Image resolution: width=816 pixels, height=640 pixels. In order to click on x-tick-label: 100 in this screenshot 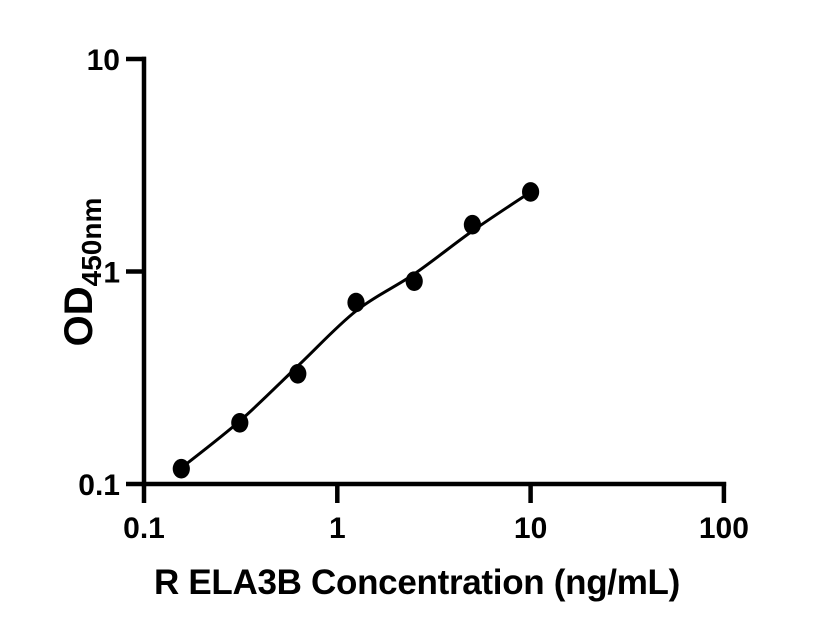, I will do `click(724, 528)`.